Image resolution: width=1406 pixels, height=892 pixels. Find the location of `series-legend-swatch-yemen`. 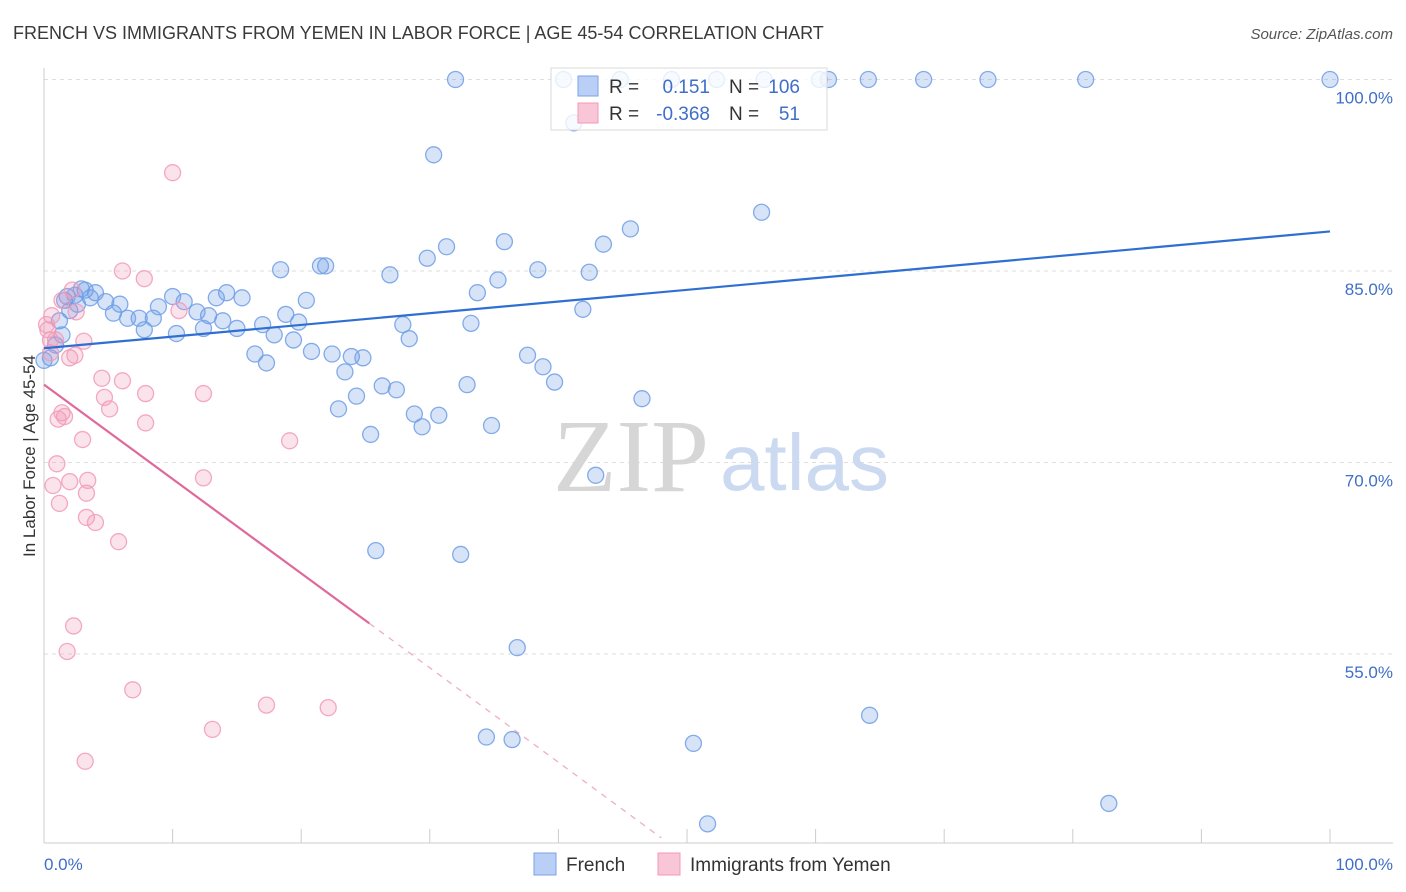

series-legend-swatch-yemen is located at coordinates (669, 864).